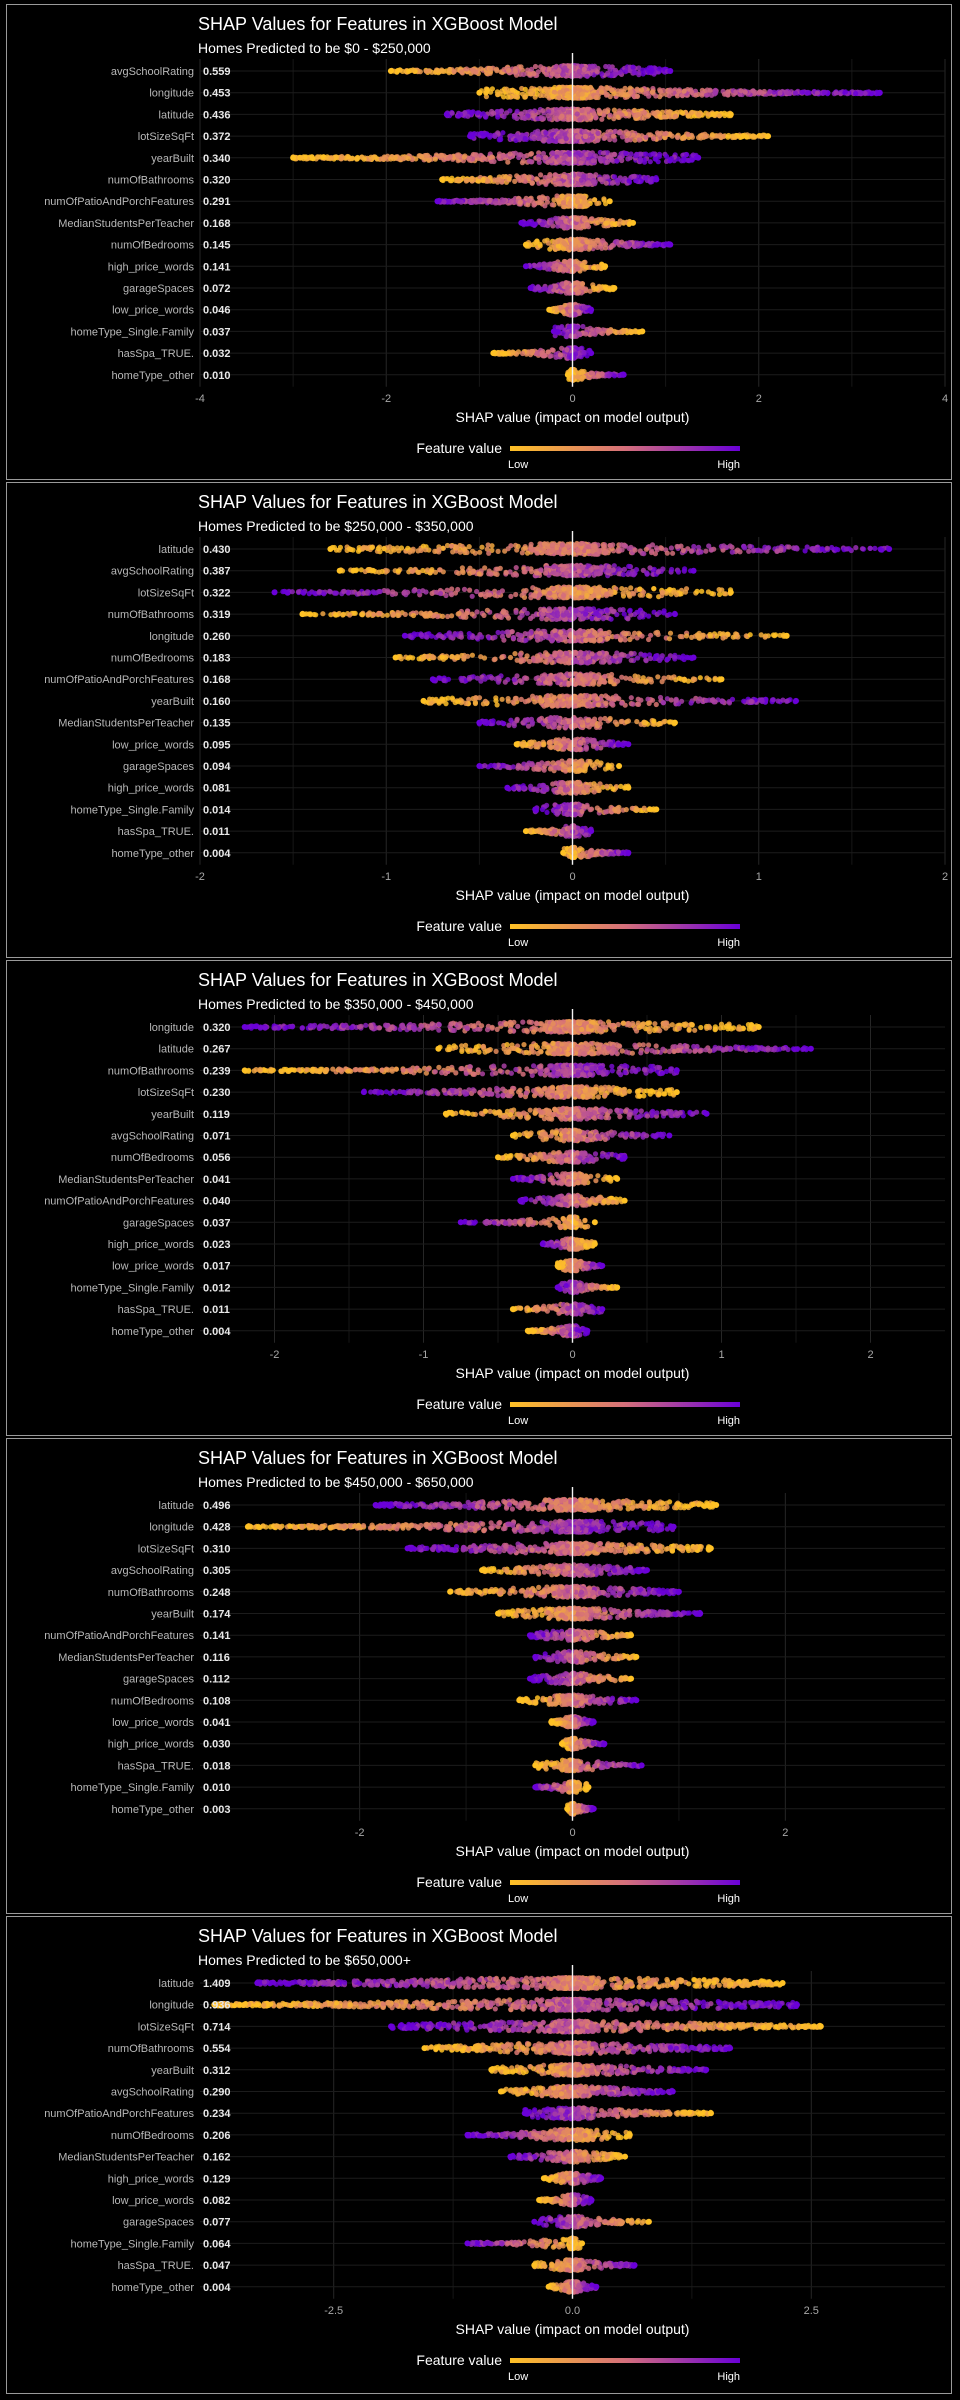 This screenshot has height=2400, width=960. I want to click on chart-subtitle: Homes Predicted to be $0 - $250,000, so click(314, 48).